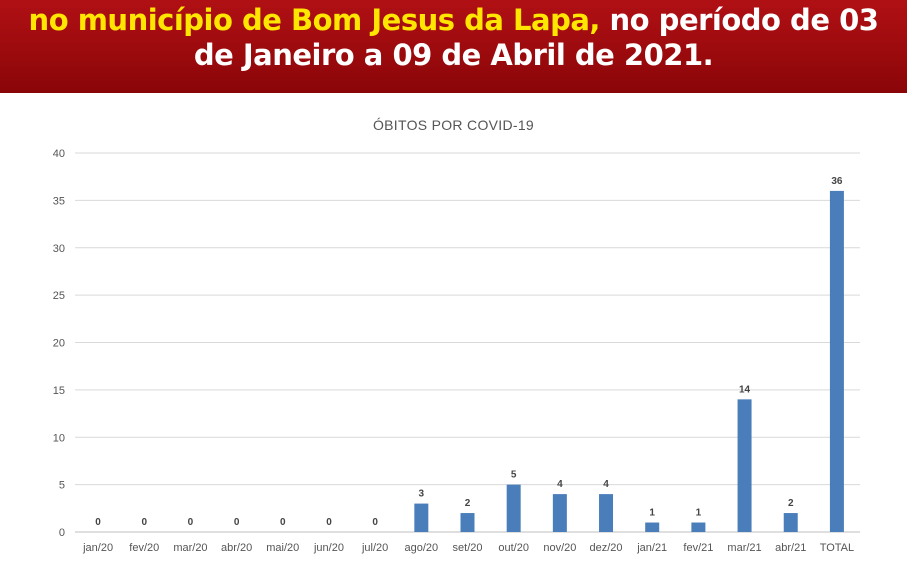 Image resolution: width=907 pixels, height=571 pixels. I want to click on x-tick-label: set/20, so click(468, 548).